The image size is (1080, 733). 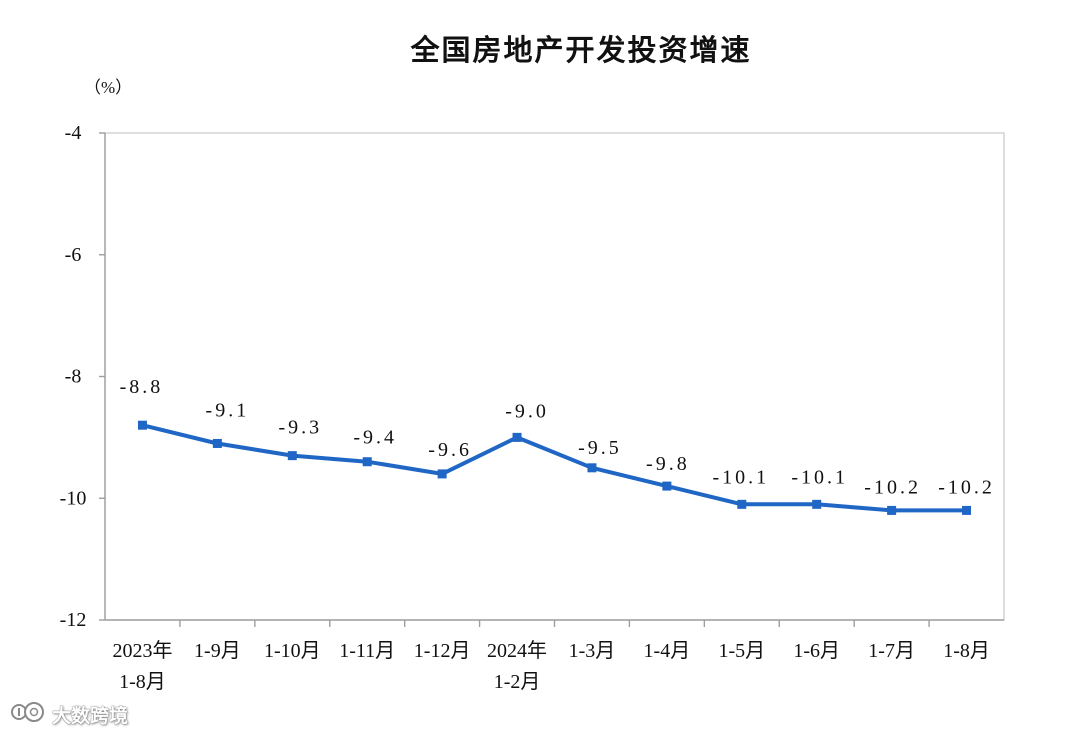 What do you see at coordinates (527, 411) in the screenshot?
I see `data-label: -9.0` at bounding box center [527, 411].